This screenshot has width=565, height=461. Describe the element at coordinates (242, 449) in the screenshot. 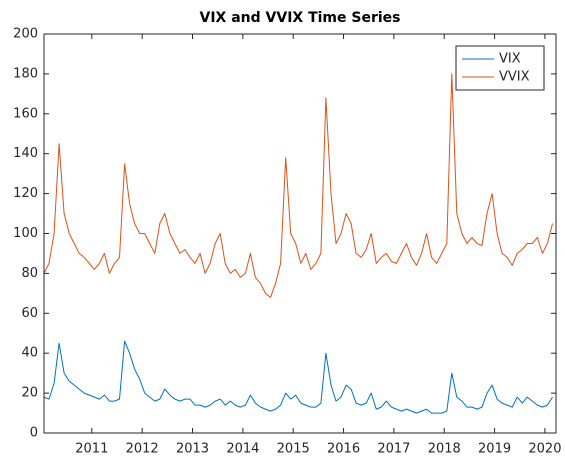

I see `x-tick-label: 2014` at that location.